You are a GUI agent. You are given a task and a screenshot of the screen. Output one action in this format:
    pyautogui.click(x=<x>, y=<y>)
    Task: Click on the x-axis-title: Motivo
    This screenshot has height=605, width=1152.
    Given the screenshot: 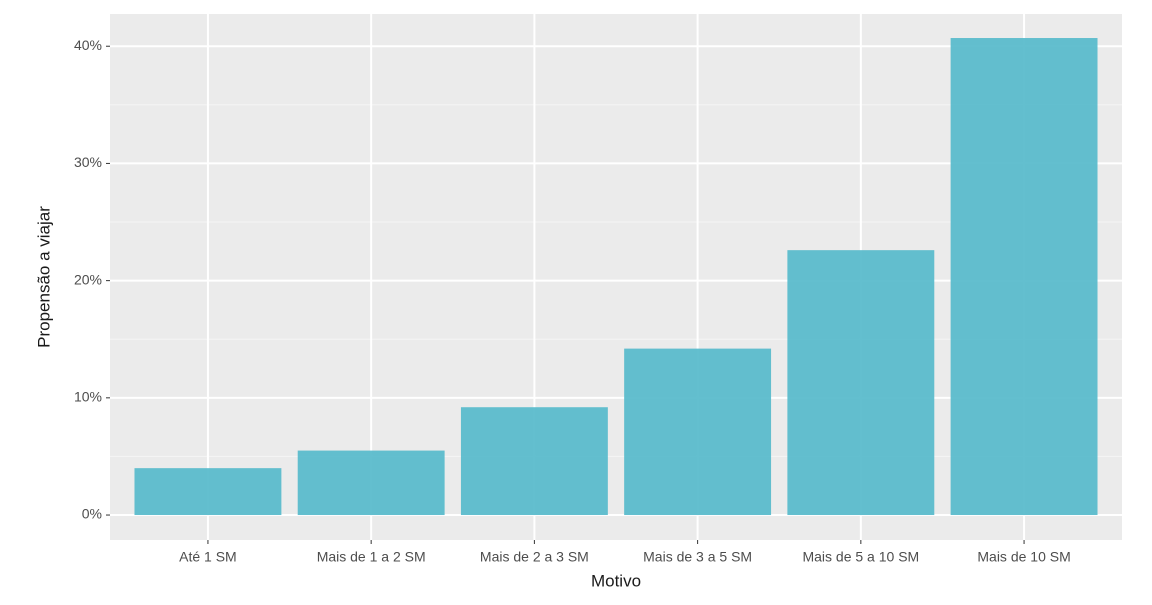 What is the action you would take?
    pyautogui.click(x=616, y=580)
    